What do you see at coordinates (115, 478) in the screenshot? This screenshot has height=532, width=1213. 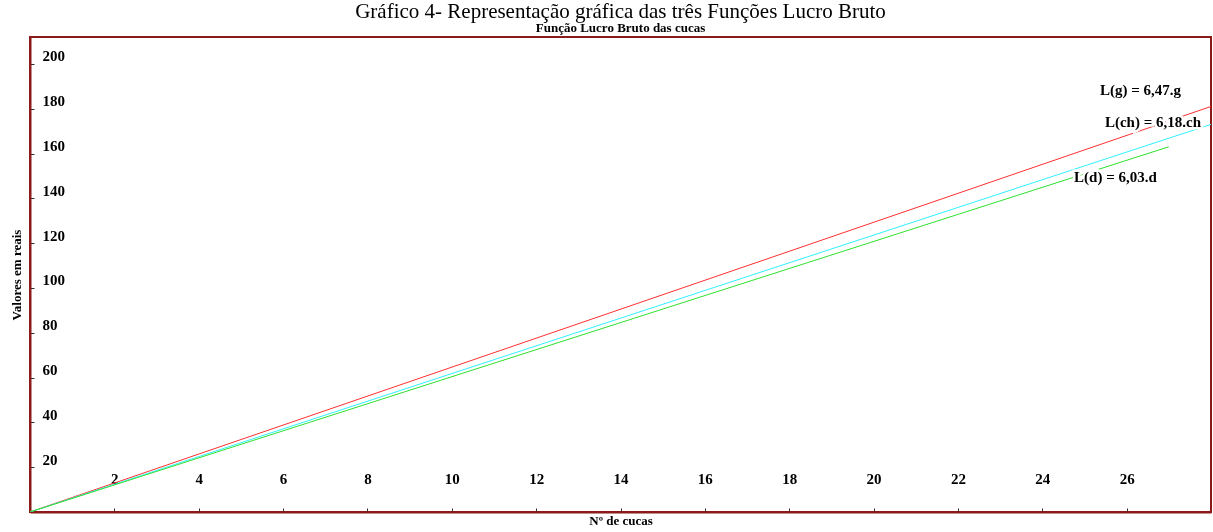 I see `x-tick-label: 2` at bounding box center [115, 478].